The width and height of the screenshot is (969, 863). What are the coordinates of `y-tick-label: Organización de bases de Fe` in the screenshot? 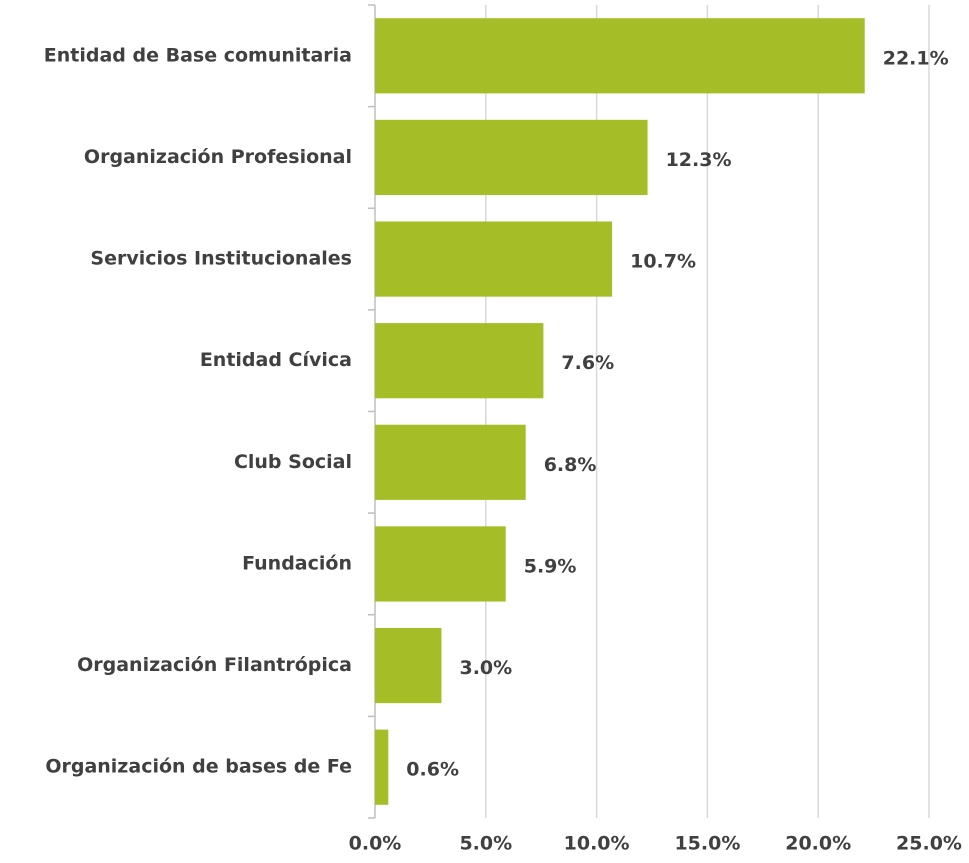 It's located at (198, 767).